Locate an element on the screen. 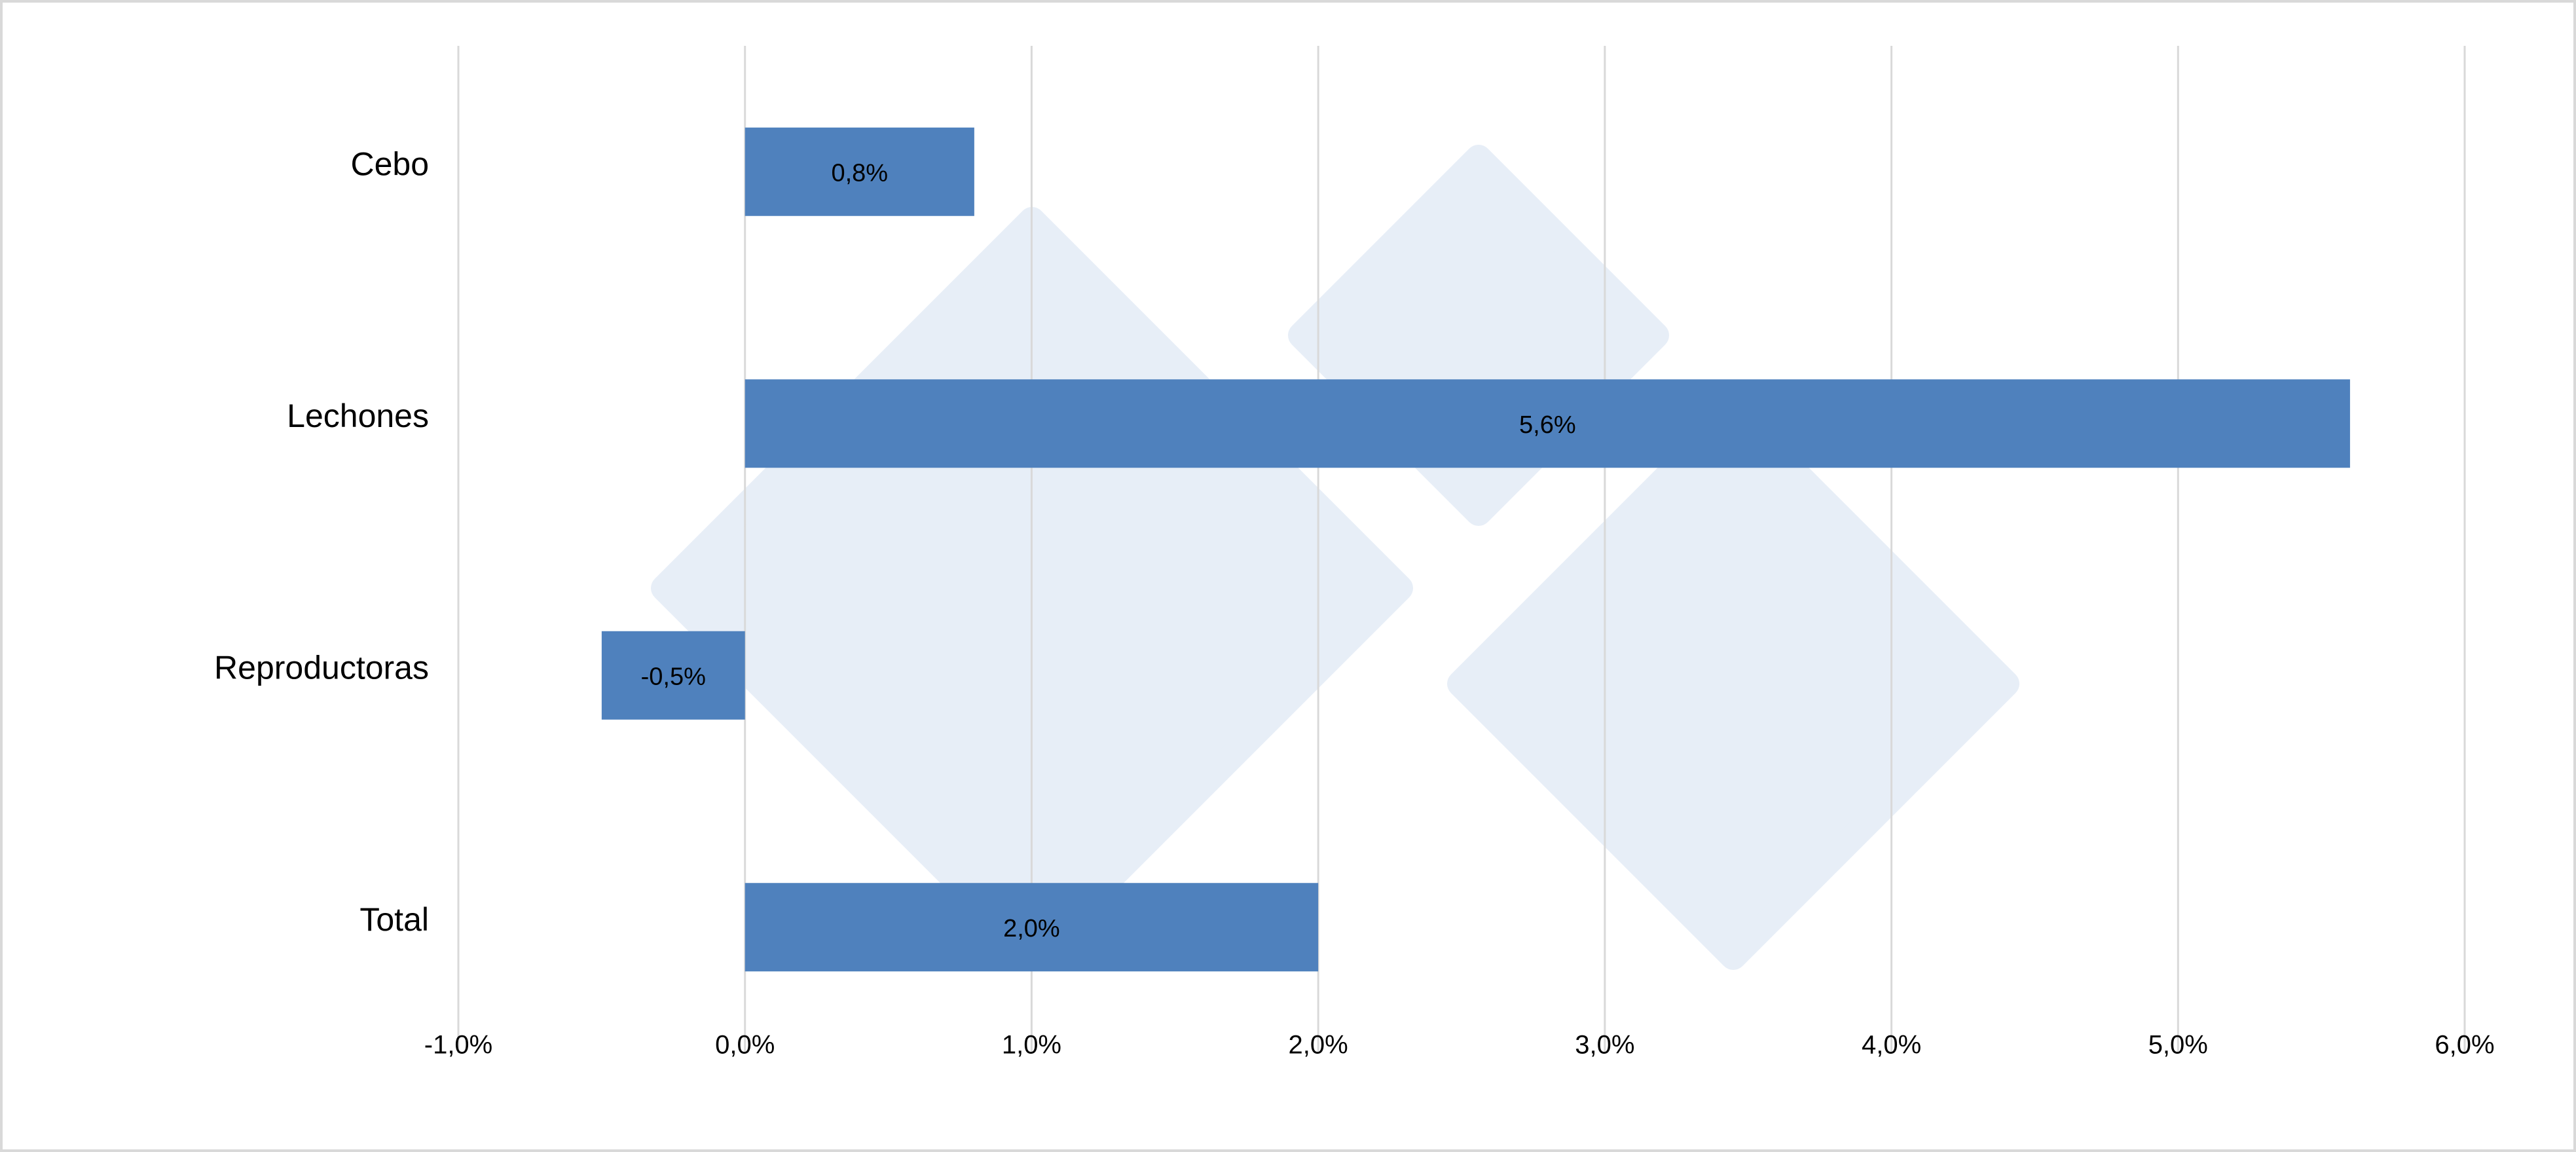  x-tick-label: -1,0% is located at coordinates (458, 1045).